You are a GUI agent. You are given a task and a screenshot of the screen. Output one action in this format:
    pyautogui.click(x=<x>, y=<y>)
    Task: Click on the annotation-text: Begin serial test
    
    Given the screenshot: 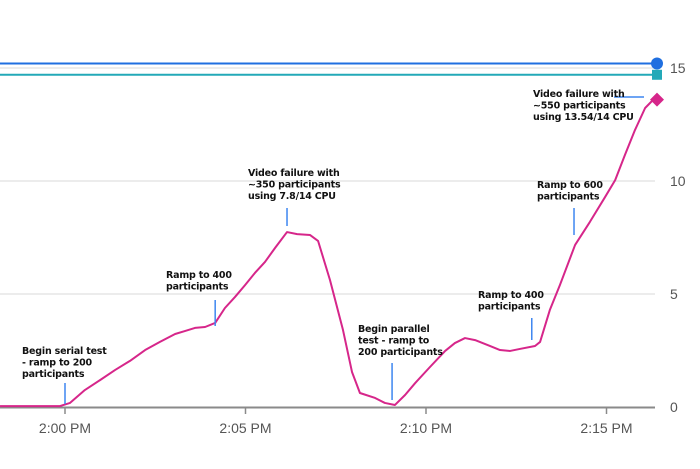 What is the action you would take?
    pyautogui.click(x=64, y=351)
    